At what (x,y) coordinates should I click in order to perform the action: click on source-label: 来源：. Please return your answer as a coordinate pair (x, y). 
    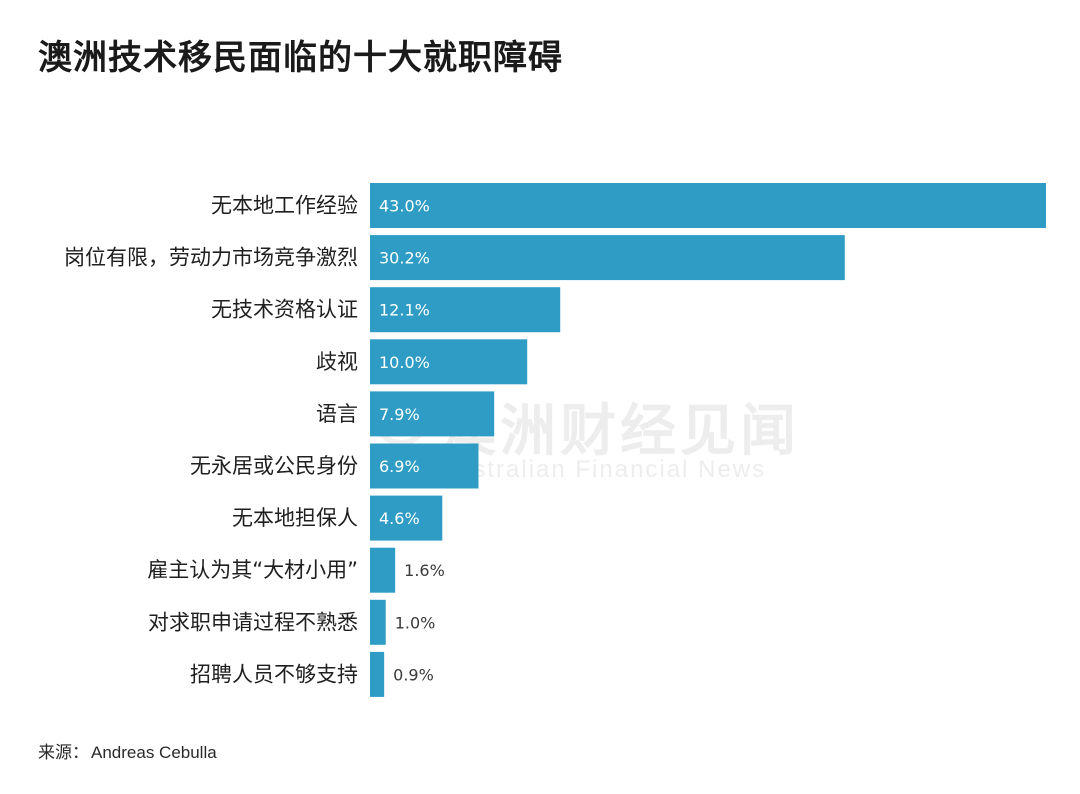
    Looking at the image, I should click on (63, 753).